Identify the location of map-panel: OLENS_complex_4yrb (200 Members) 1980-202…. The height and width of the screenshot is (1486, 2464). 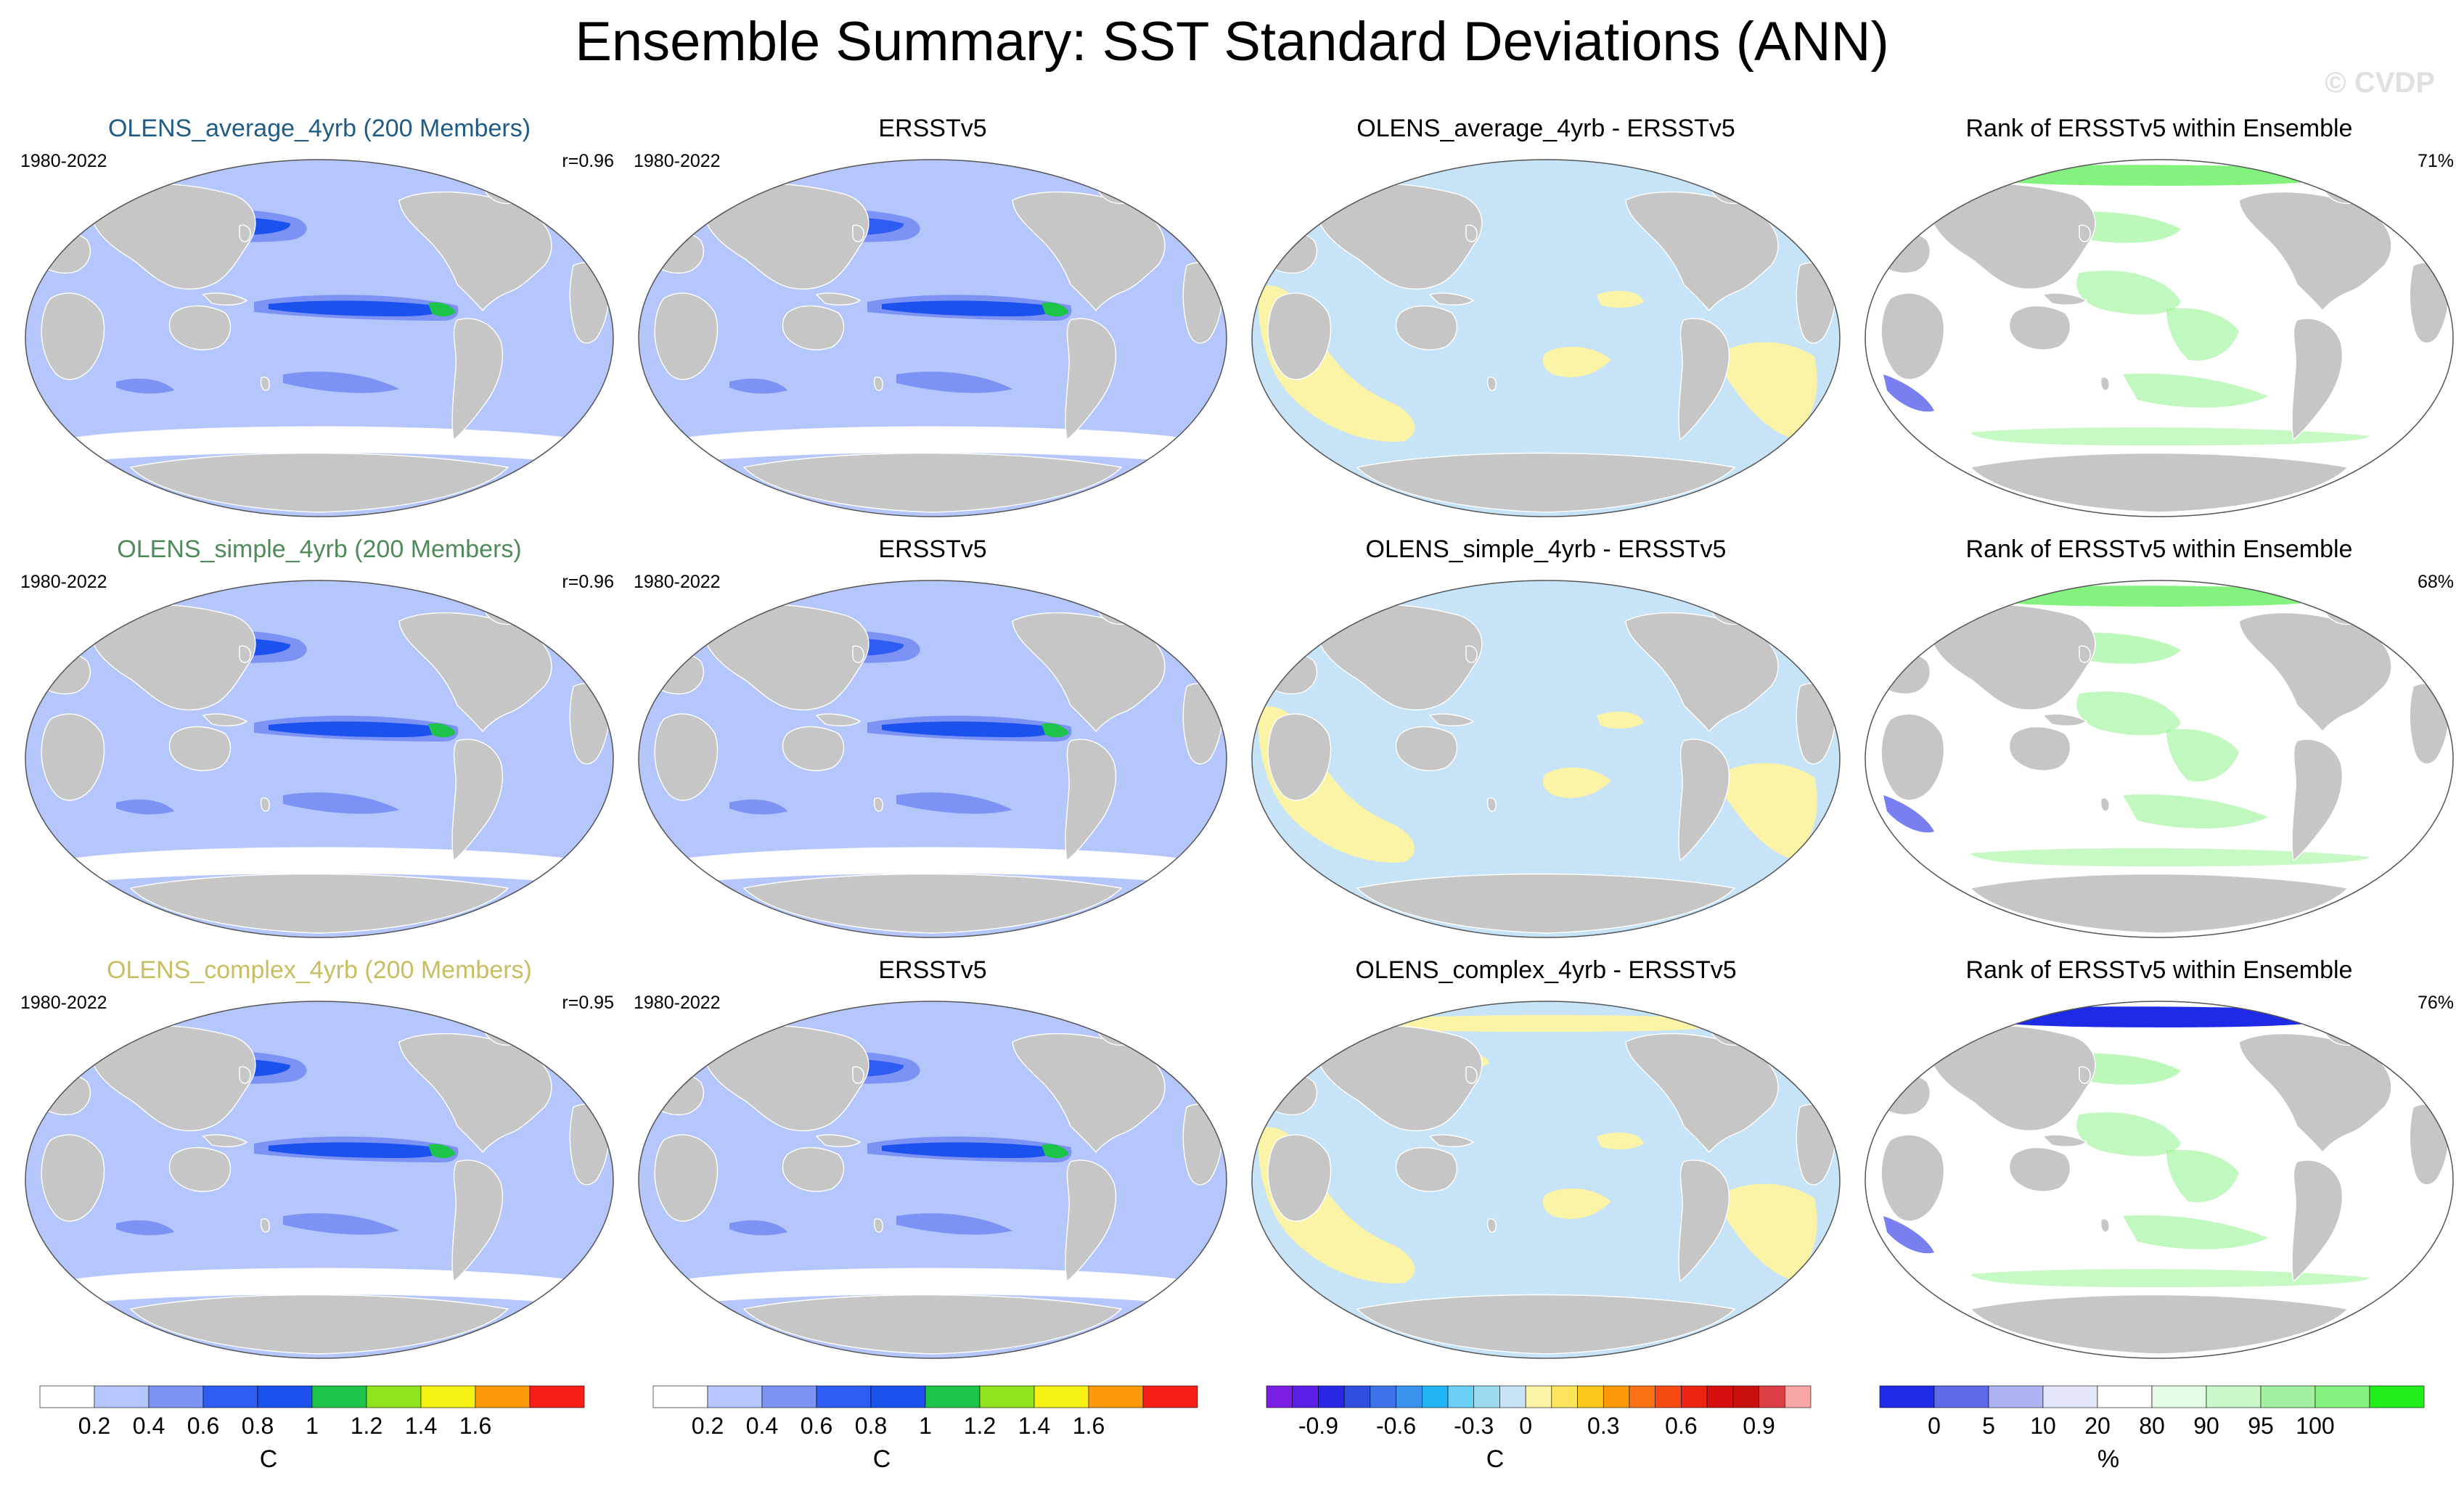
(319, 1159).